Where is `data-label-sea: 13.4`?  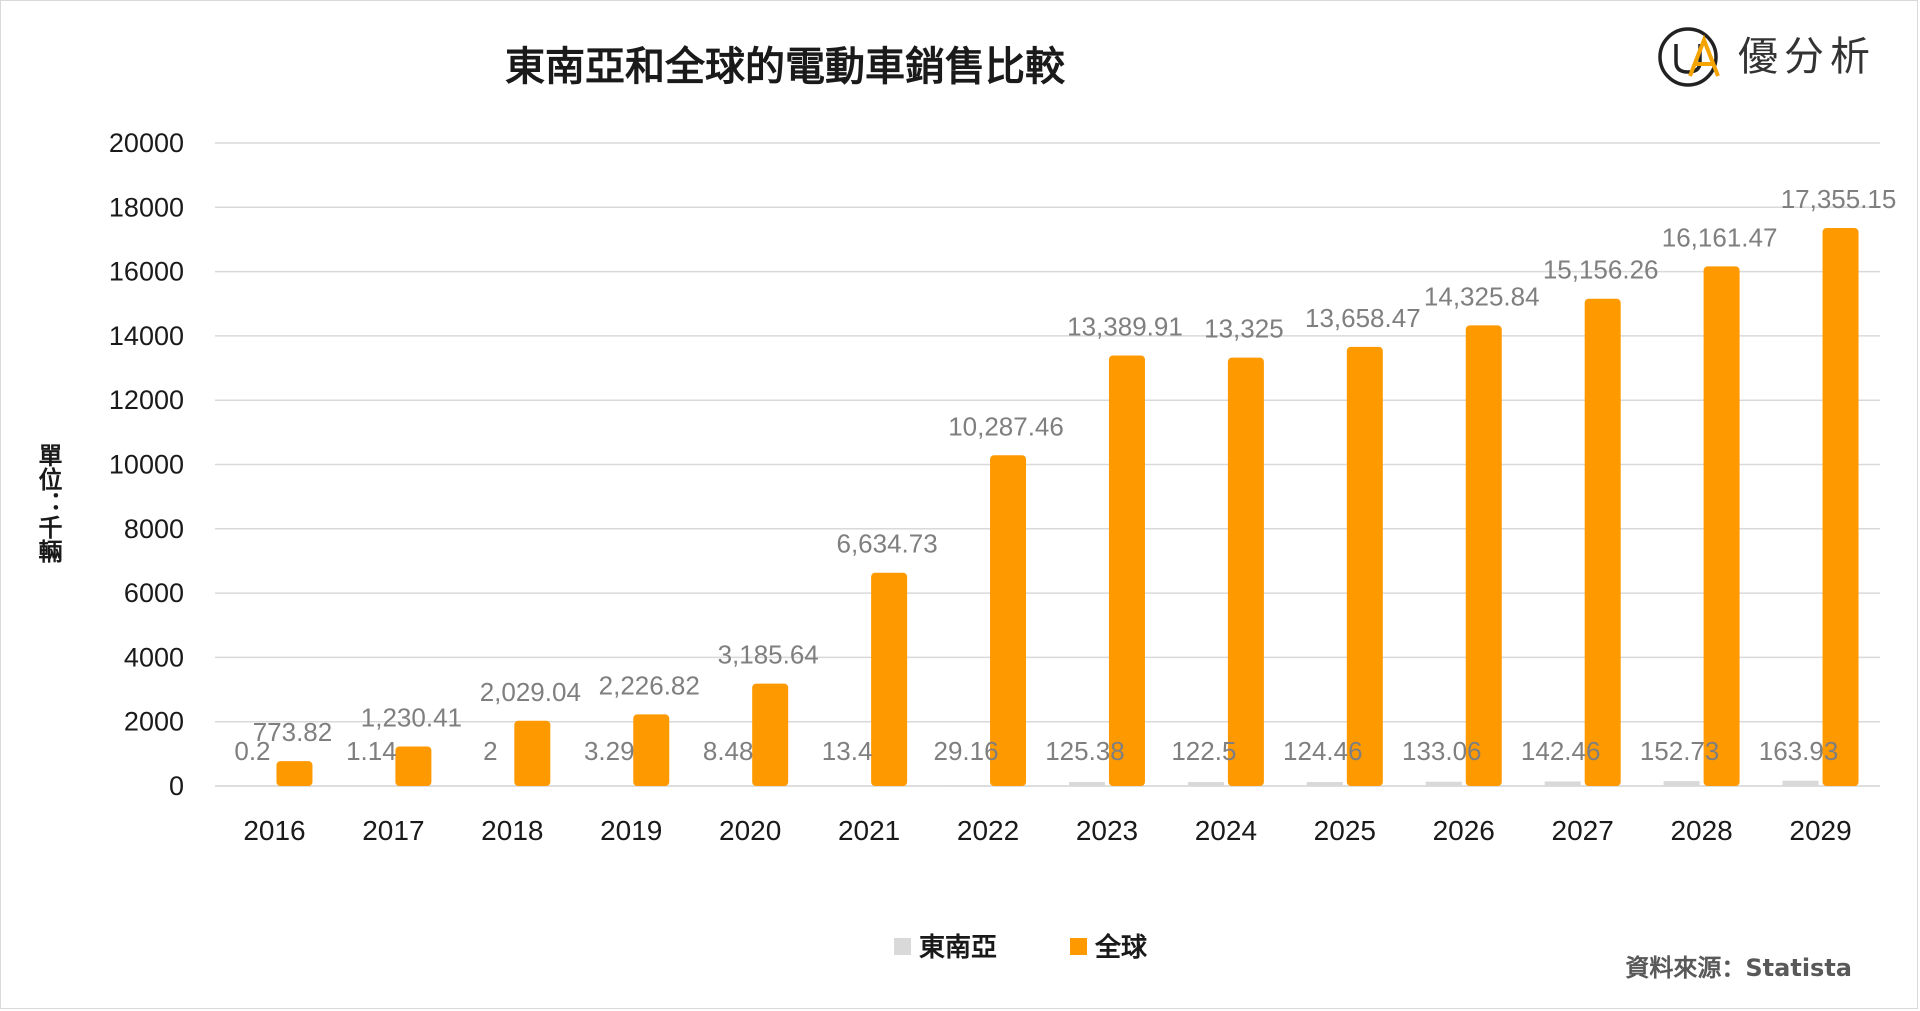 data-label-sea: 13.4 is located at coordinates (847, 751).